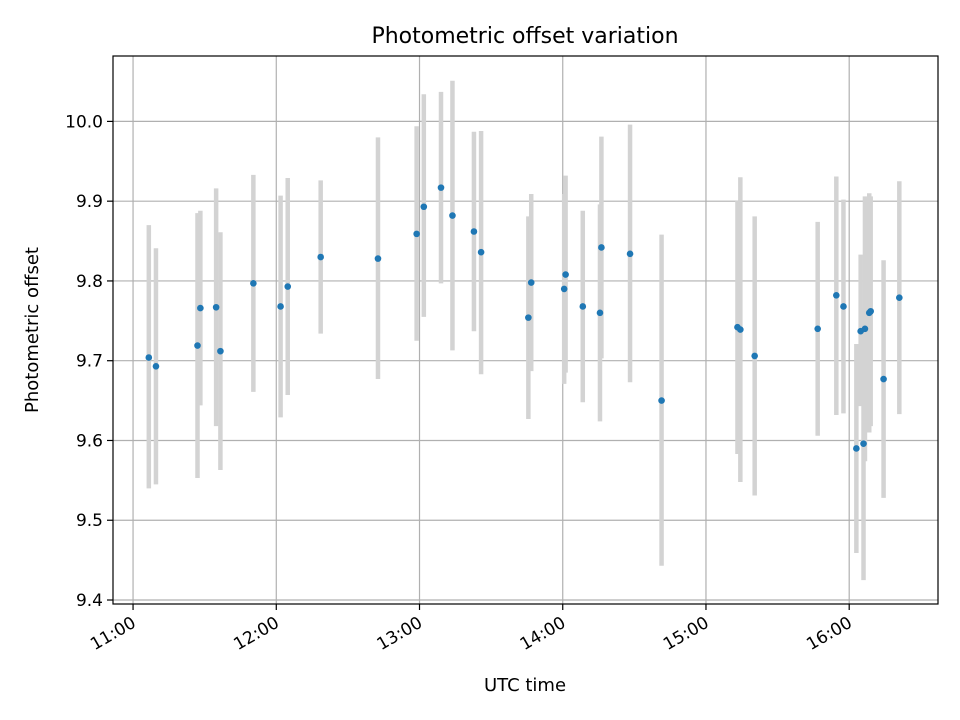 This screenshot has height=720, width=960. I want to click on y-tick-label: 9.4, so click(89, 601).